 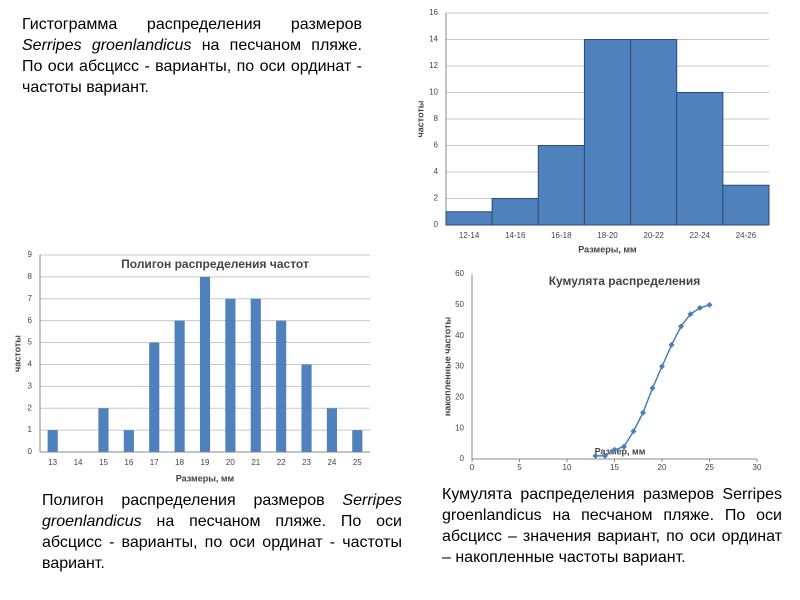 I want to click on x-tick-label: 18-20, so click(x=607, y=235).